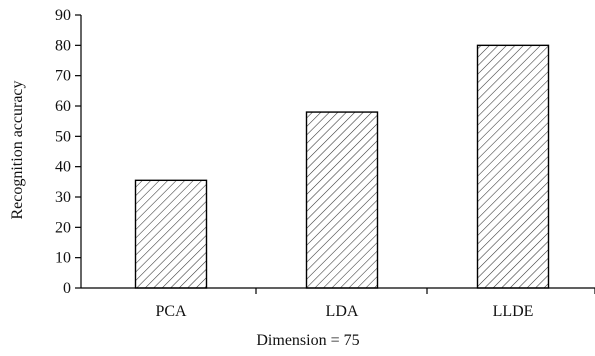 The image size is (595, 356). What do you see at coordinates (63, 167) in the screenshot?
I see `y-tick-label-40: 40` at bounding box center [63, 167].